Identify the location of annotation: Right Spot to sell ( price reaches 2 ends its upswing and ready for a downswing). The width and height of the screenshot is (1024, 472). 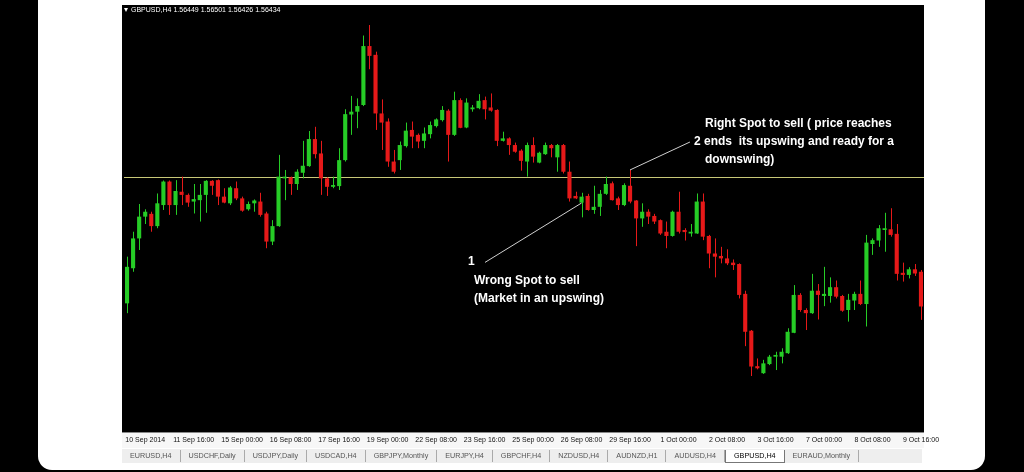
(794, 141).